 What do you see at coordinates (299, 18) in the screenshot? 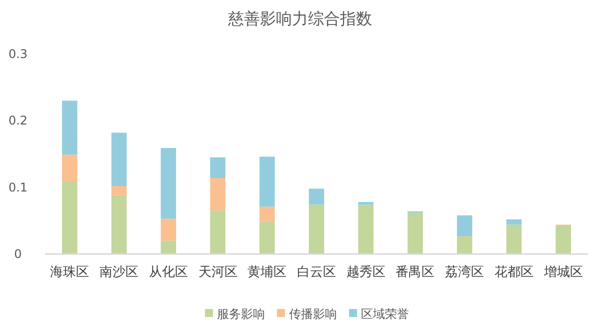
I see `chart-title: 慈善影响力综合指数` at bounding box center [299, 18].